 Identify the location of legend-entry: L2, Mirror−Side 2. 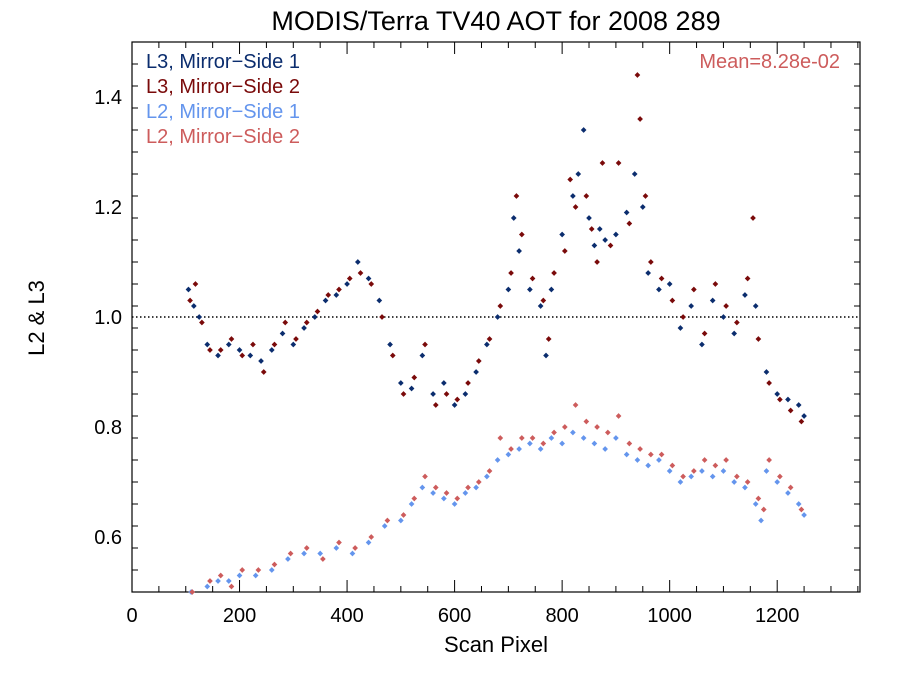
(223, 137).